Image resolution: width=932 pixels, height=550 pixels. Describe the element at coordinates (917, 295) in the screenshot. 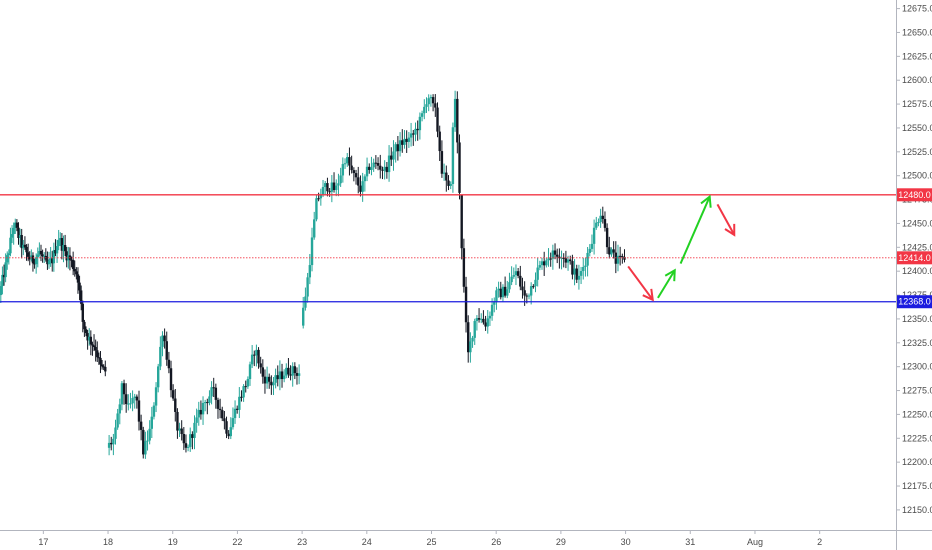

I see `y-tick-label: 12375.0` at that location.